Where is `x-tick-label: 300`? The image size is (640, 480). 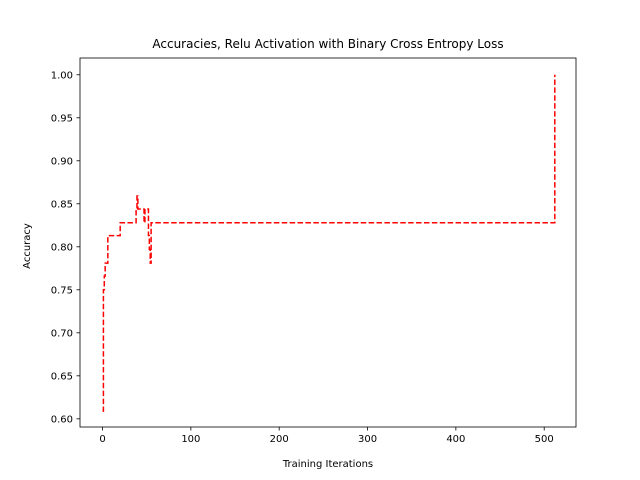 x-tick-label: 300 is located at coordinates (367, 439).